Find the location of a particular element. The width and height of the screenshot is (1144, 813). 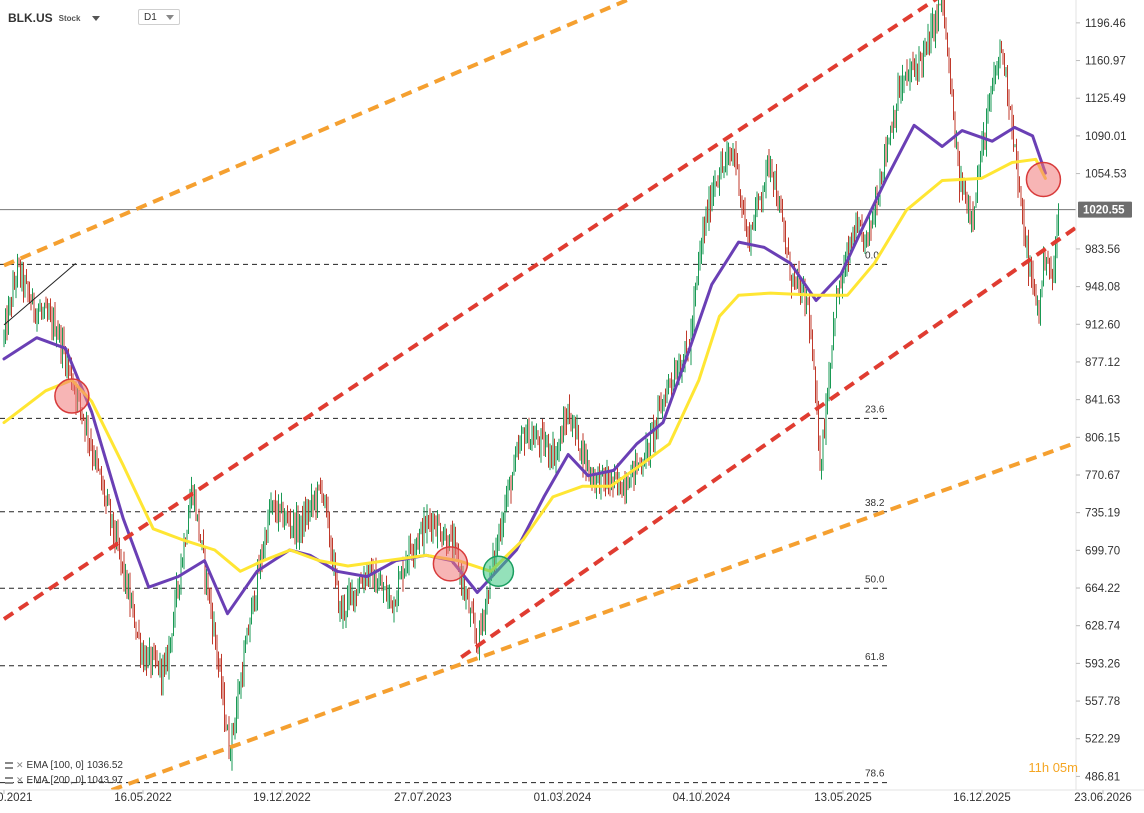

y-tick-label: 699.70 is located at coordinates (1102, 551).